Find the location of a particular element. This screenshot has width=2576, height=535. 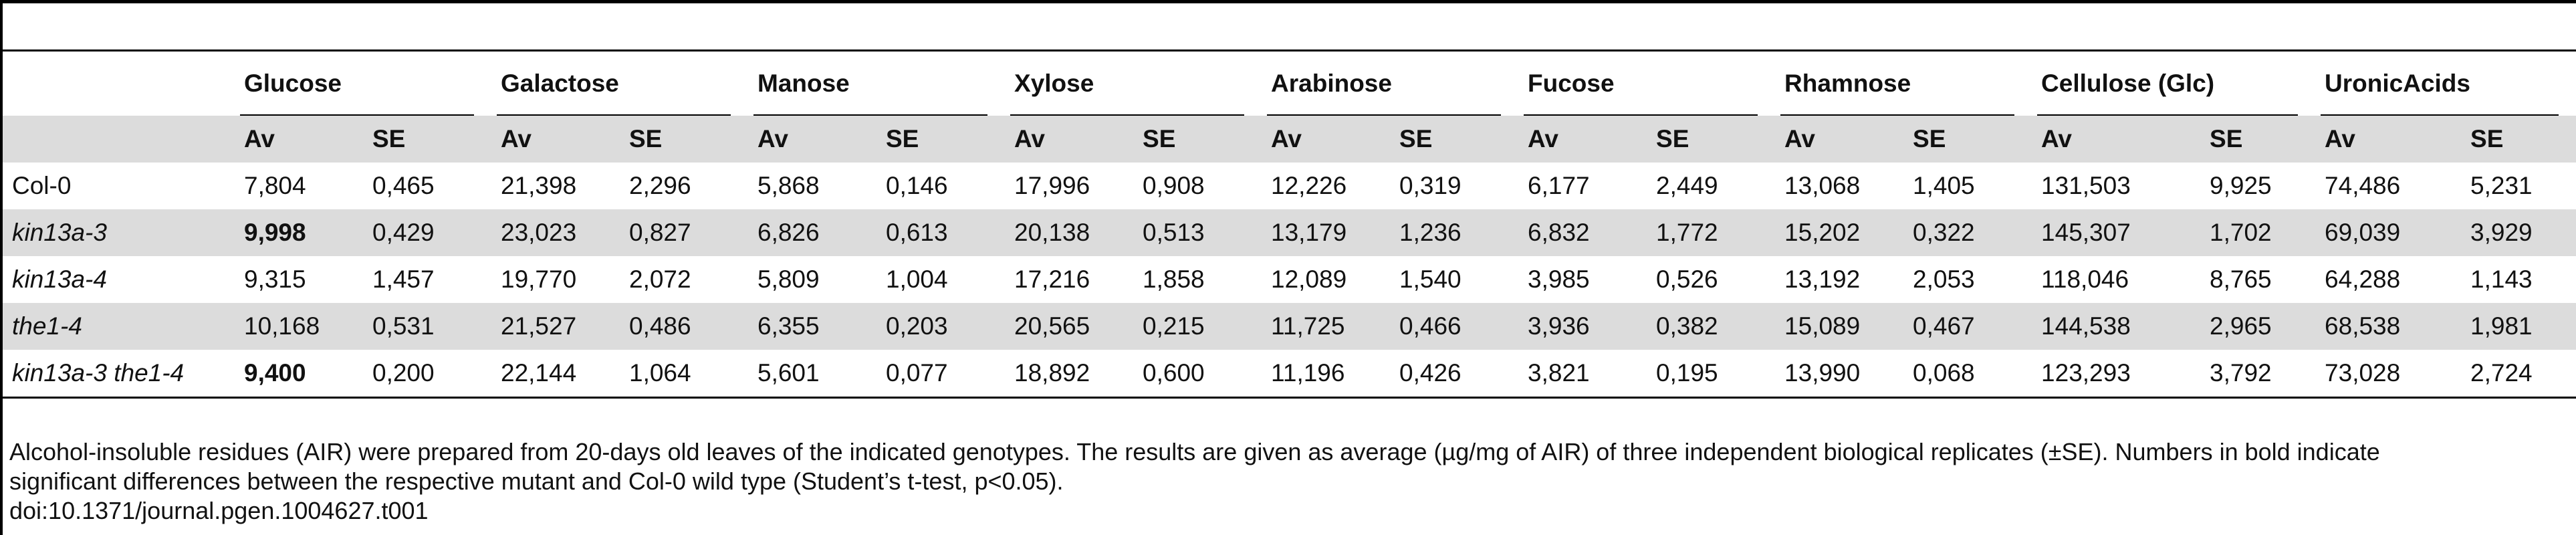

average-value: 6,177 is located at coordinates (1559, 185).